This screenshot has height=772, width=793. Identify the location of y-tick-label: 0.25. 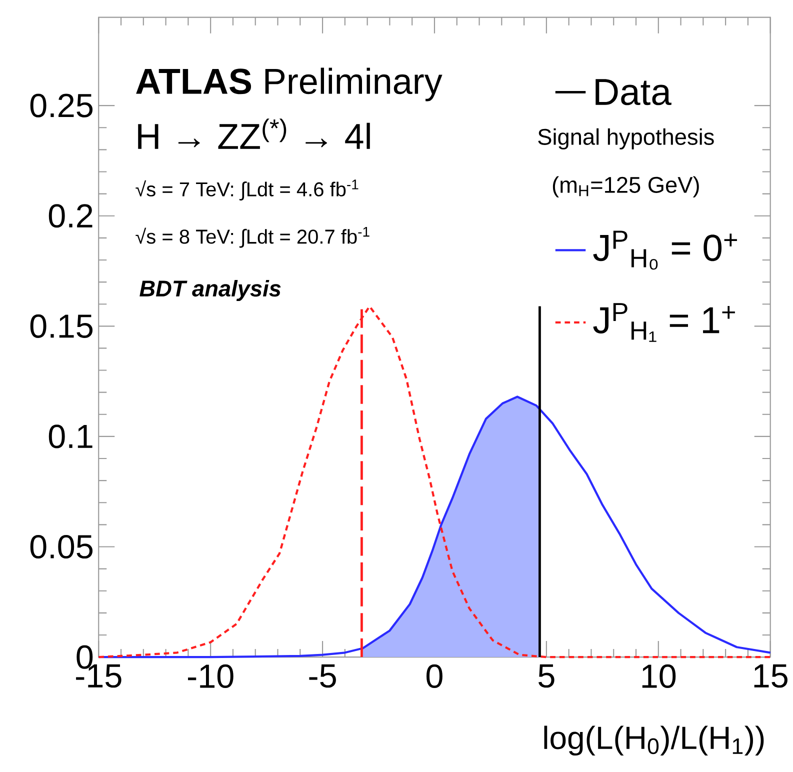
(61, 106).